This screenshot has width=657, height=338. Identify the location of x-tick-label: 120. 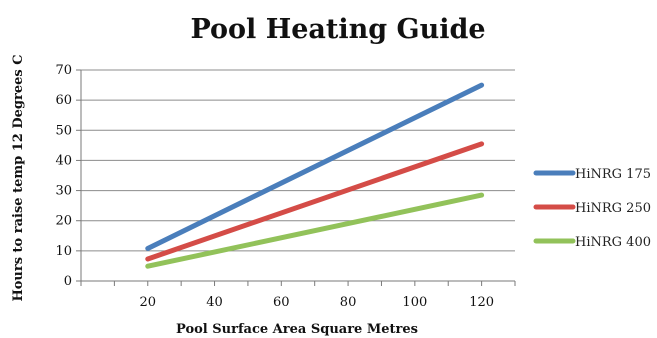
(481, 302).